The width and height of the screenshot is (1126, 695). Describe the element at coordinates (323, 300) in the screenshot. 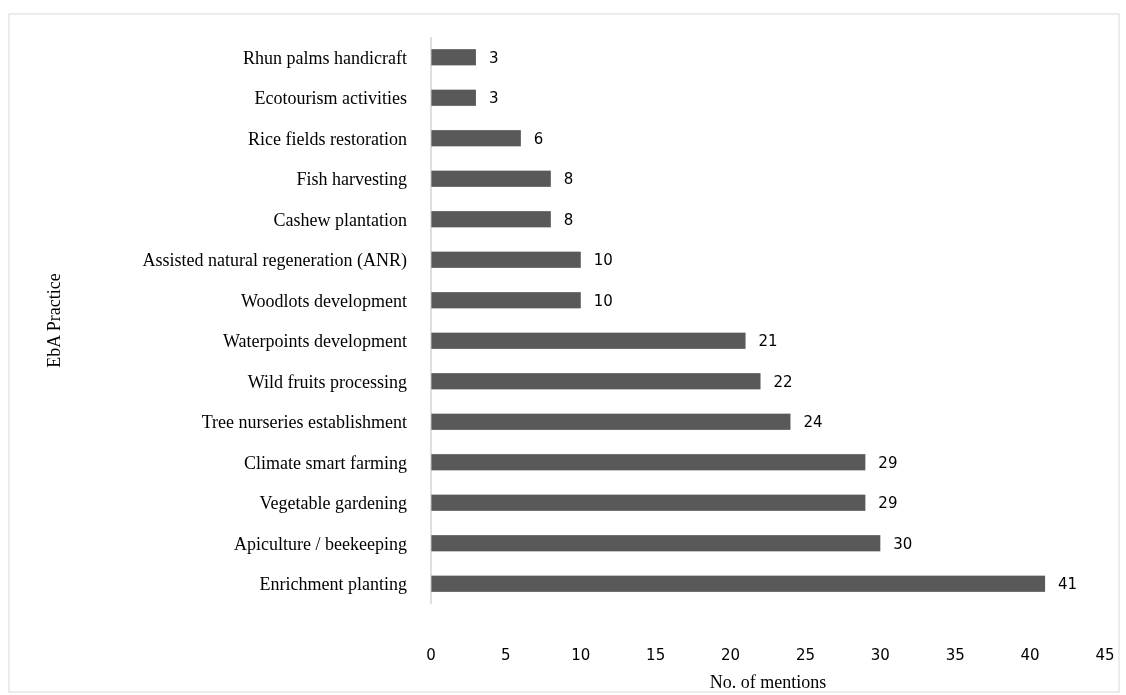

I see `y-tick-label: Woodlots development` at that location.